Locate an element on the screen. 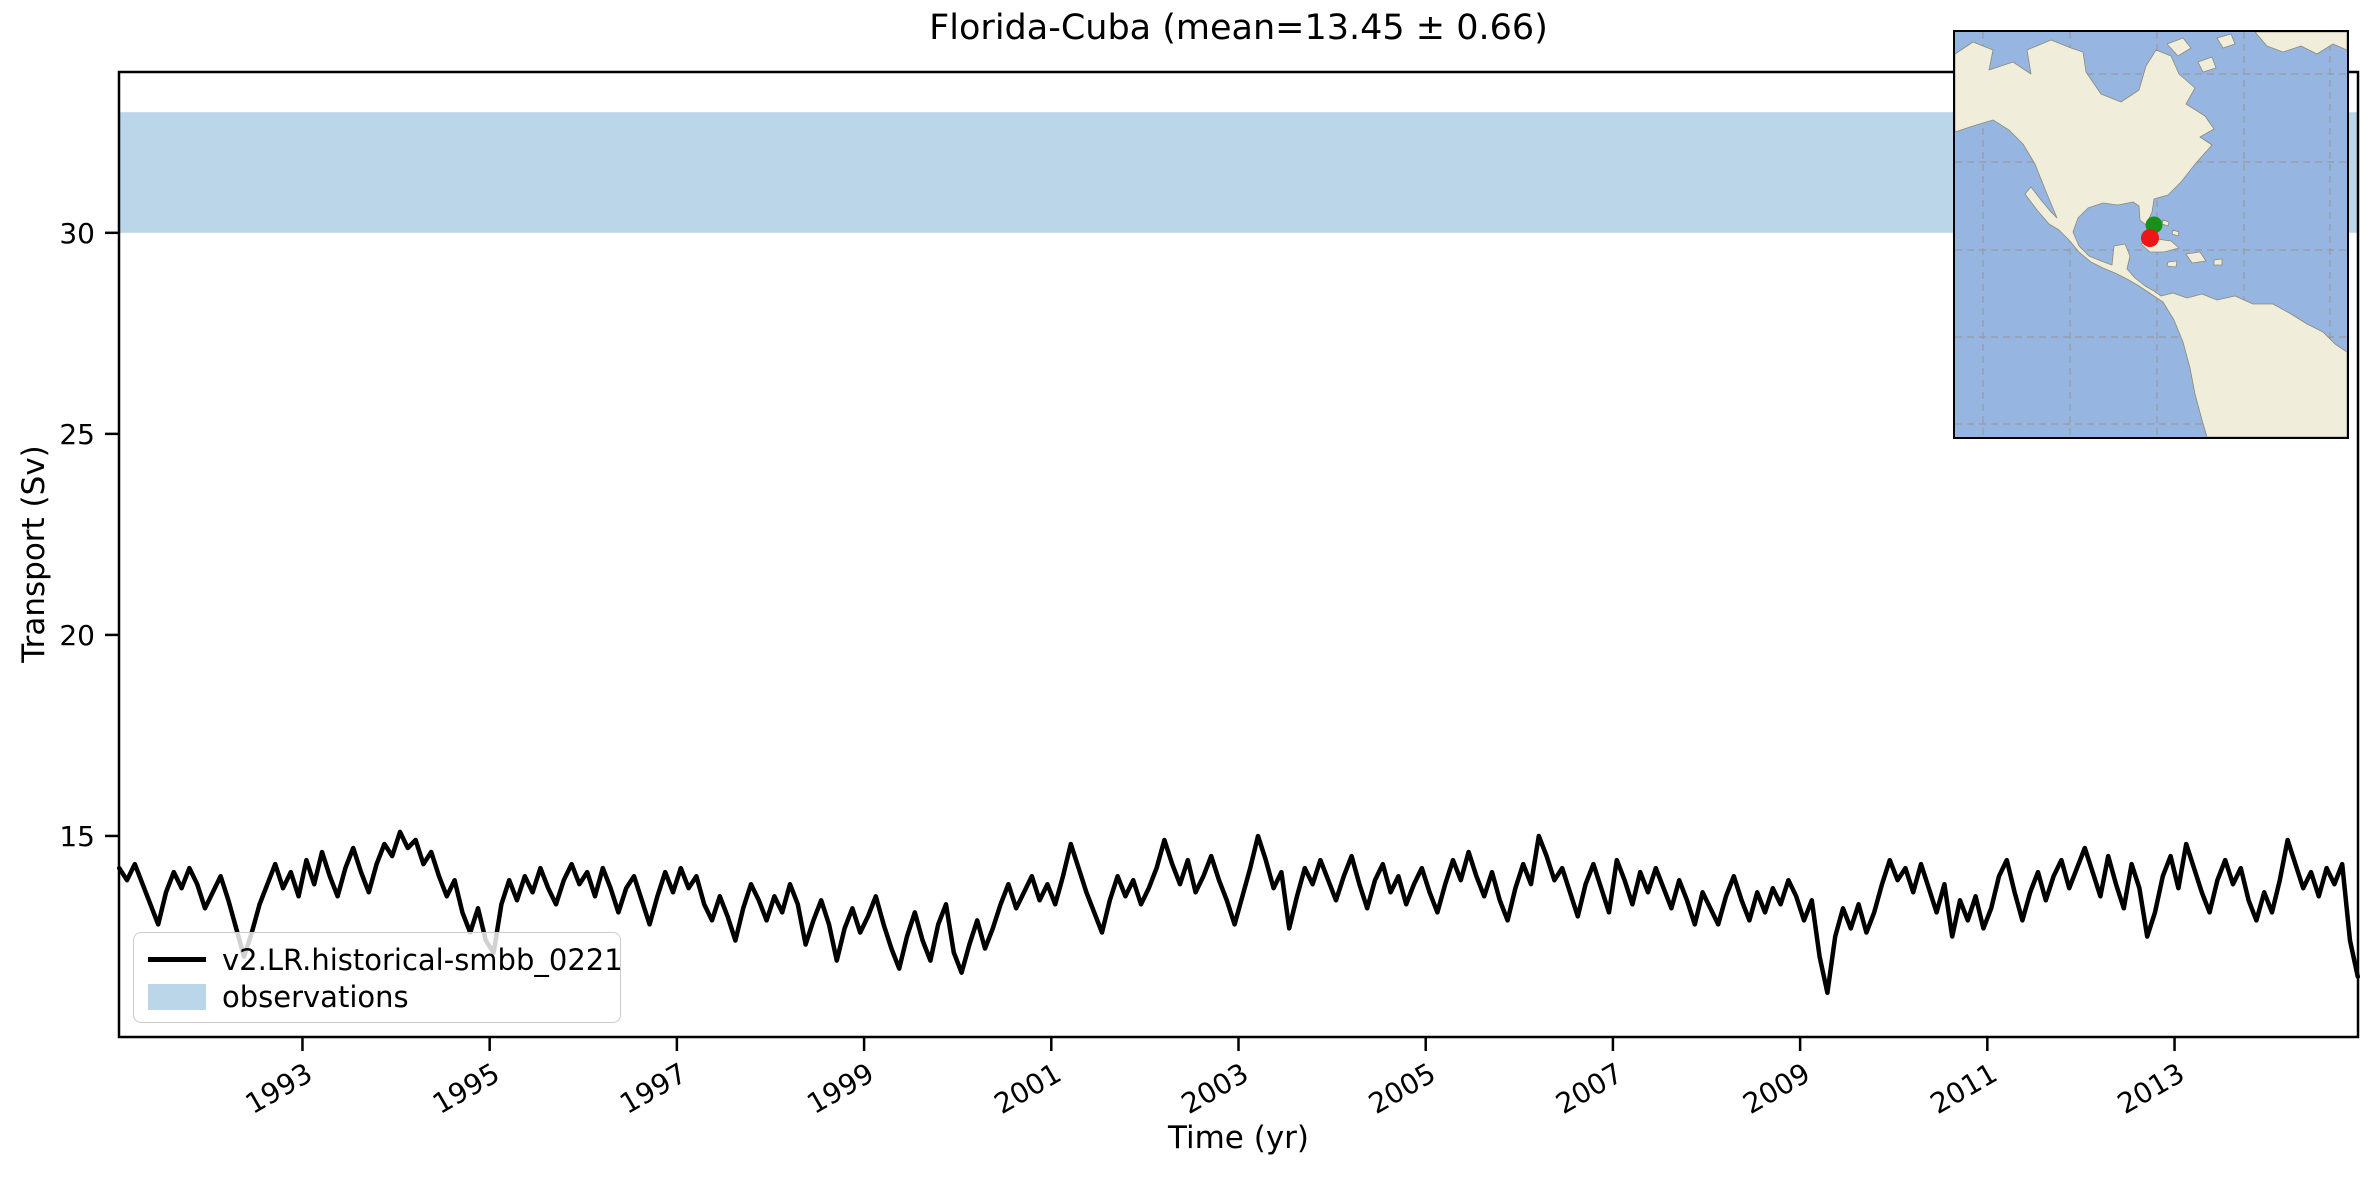 This screenshot has height=1180, width=2379. x-tick-label: 2003 is located at coordinates (1215, 1088).